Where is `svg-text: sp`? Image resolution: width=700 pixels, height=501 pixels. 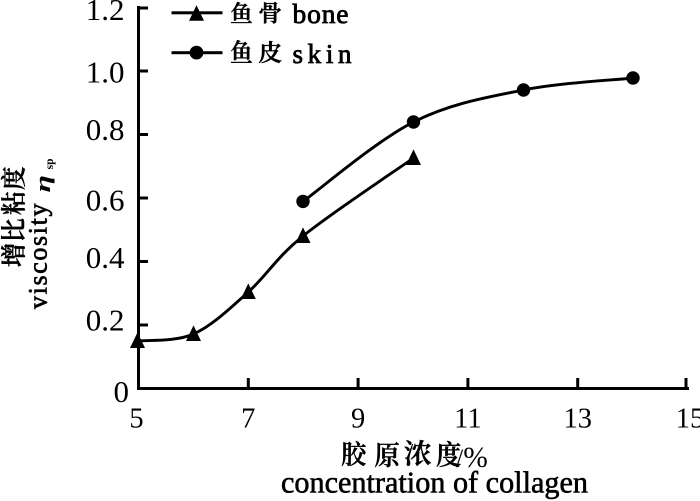
svg-text: sp is located at coordinates (50, 164).